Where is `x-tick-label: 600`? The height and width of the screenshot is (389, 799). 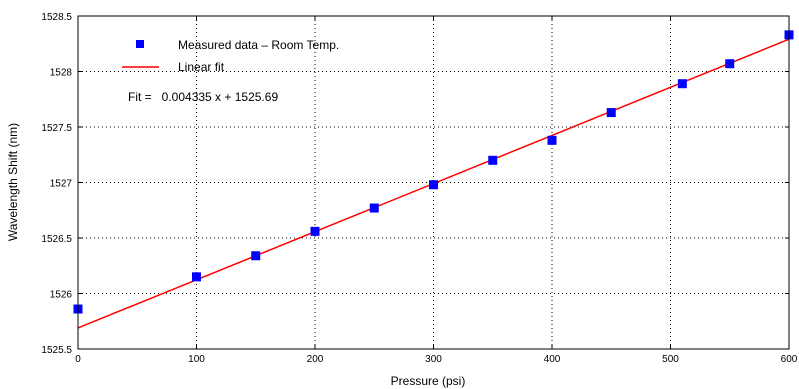 x-tick-label: 600 is located at coordinates (789, 359).